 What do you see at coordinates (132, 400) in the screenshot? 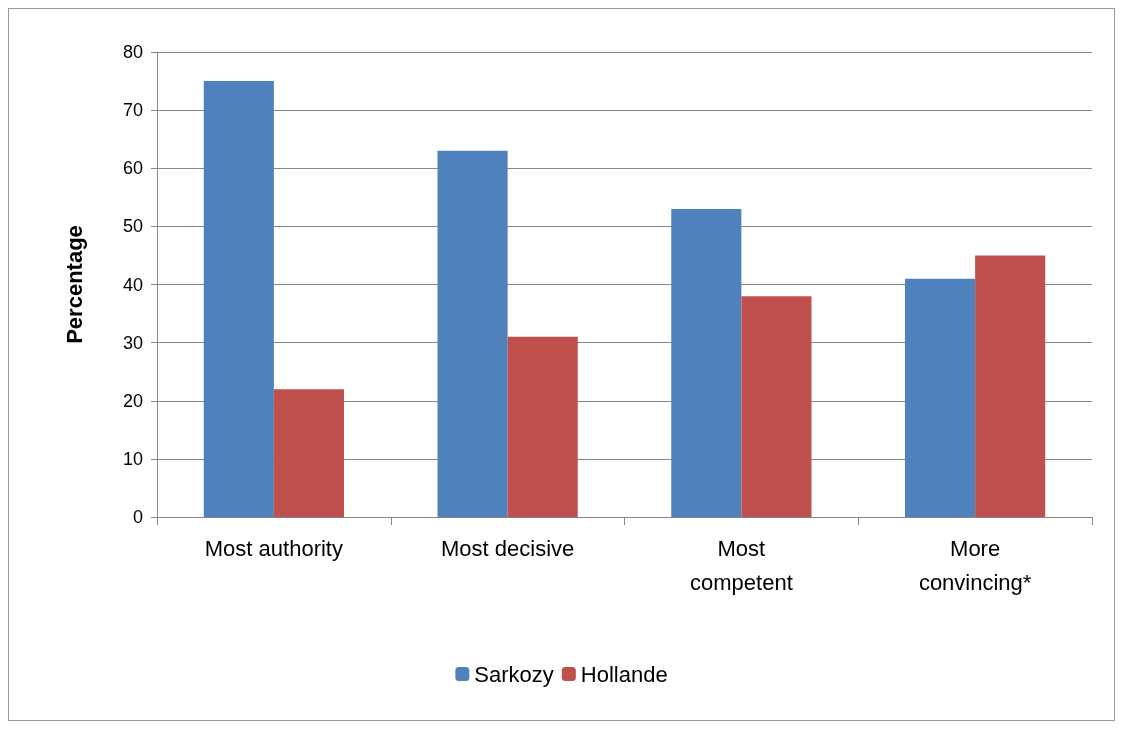
I see `y-tick-label: 20` at bounding box center [132, 400].